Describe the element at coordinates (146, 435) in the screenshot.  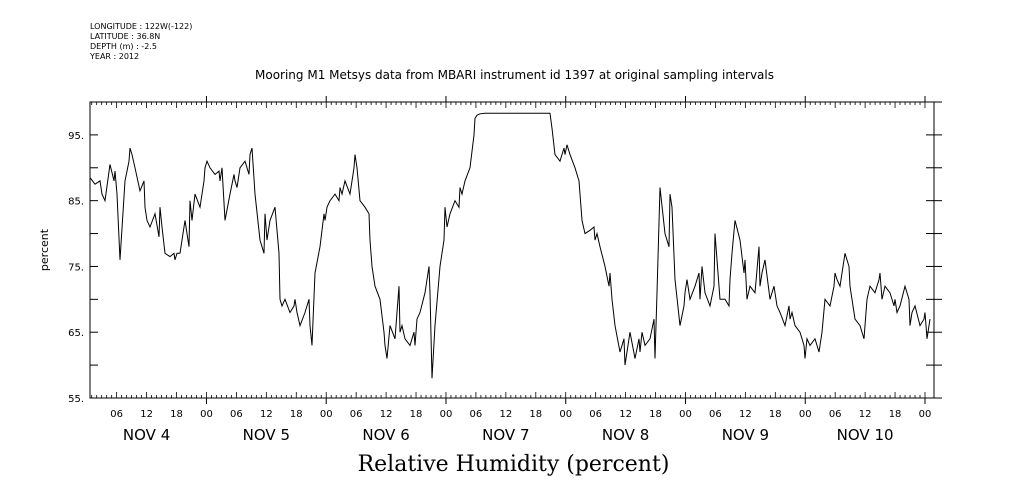
I see `x-day-label: NOV 4` at that location.